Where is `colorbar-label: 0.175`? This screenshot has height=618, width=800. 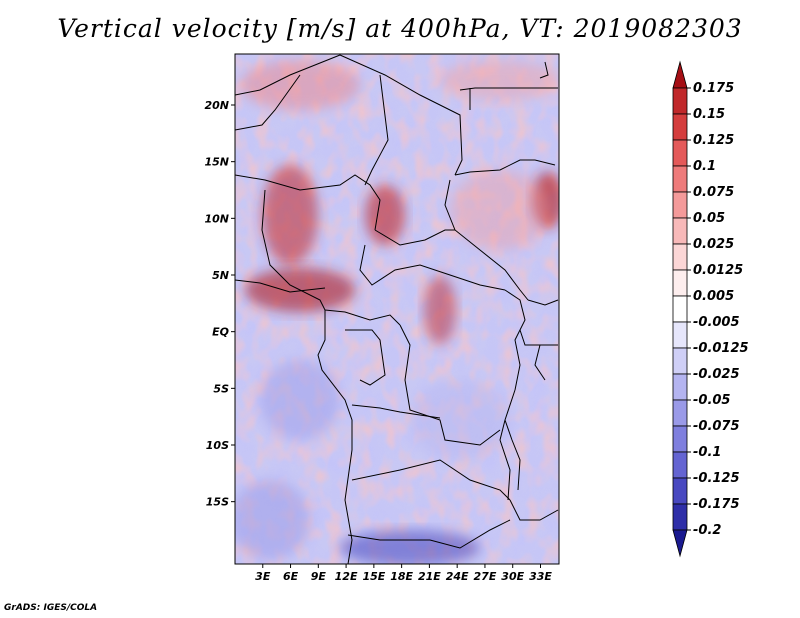
colorbar-label: 0.175 is located at coordinates (713, 88).